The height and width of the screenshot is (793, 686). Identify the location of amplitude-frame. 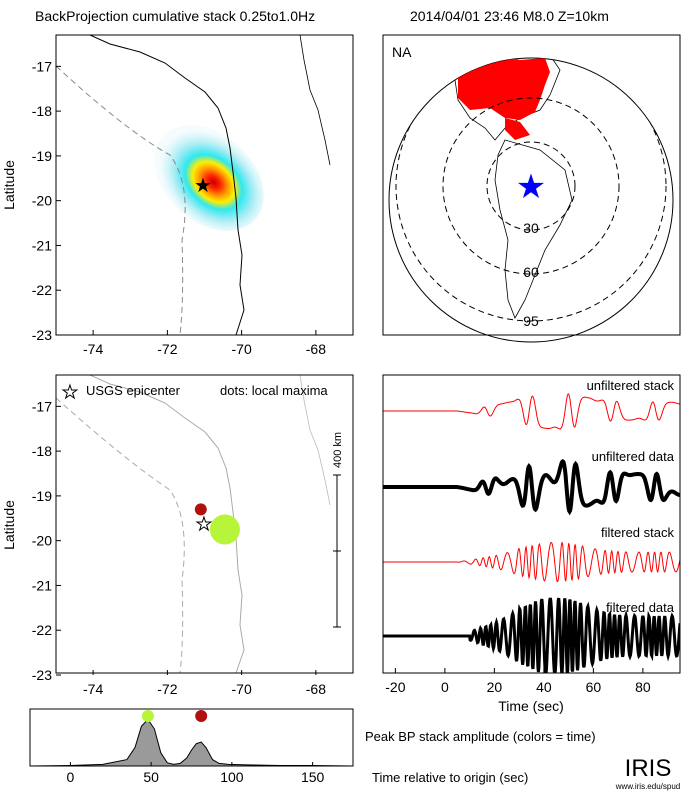
(191, 737).